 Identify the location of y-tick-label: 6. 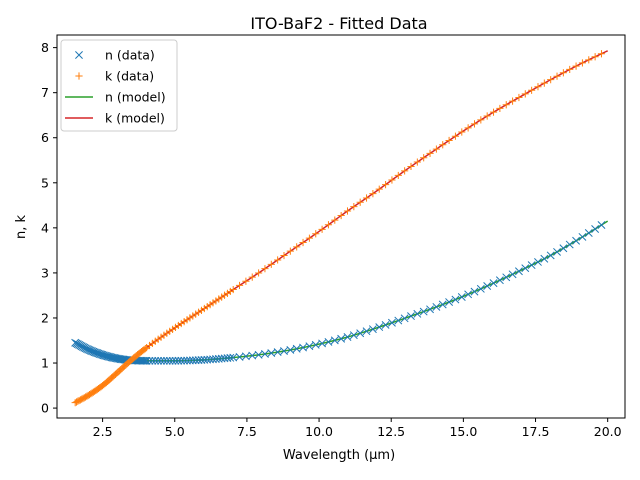
(45, 137).